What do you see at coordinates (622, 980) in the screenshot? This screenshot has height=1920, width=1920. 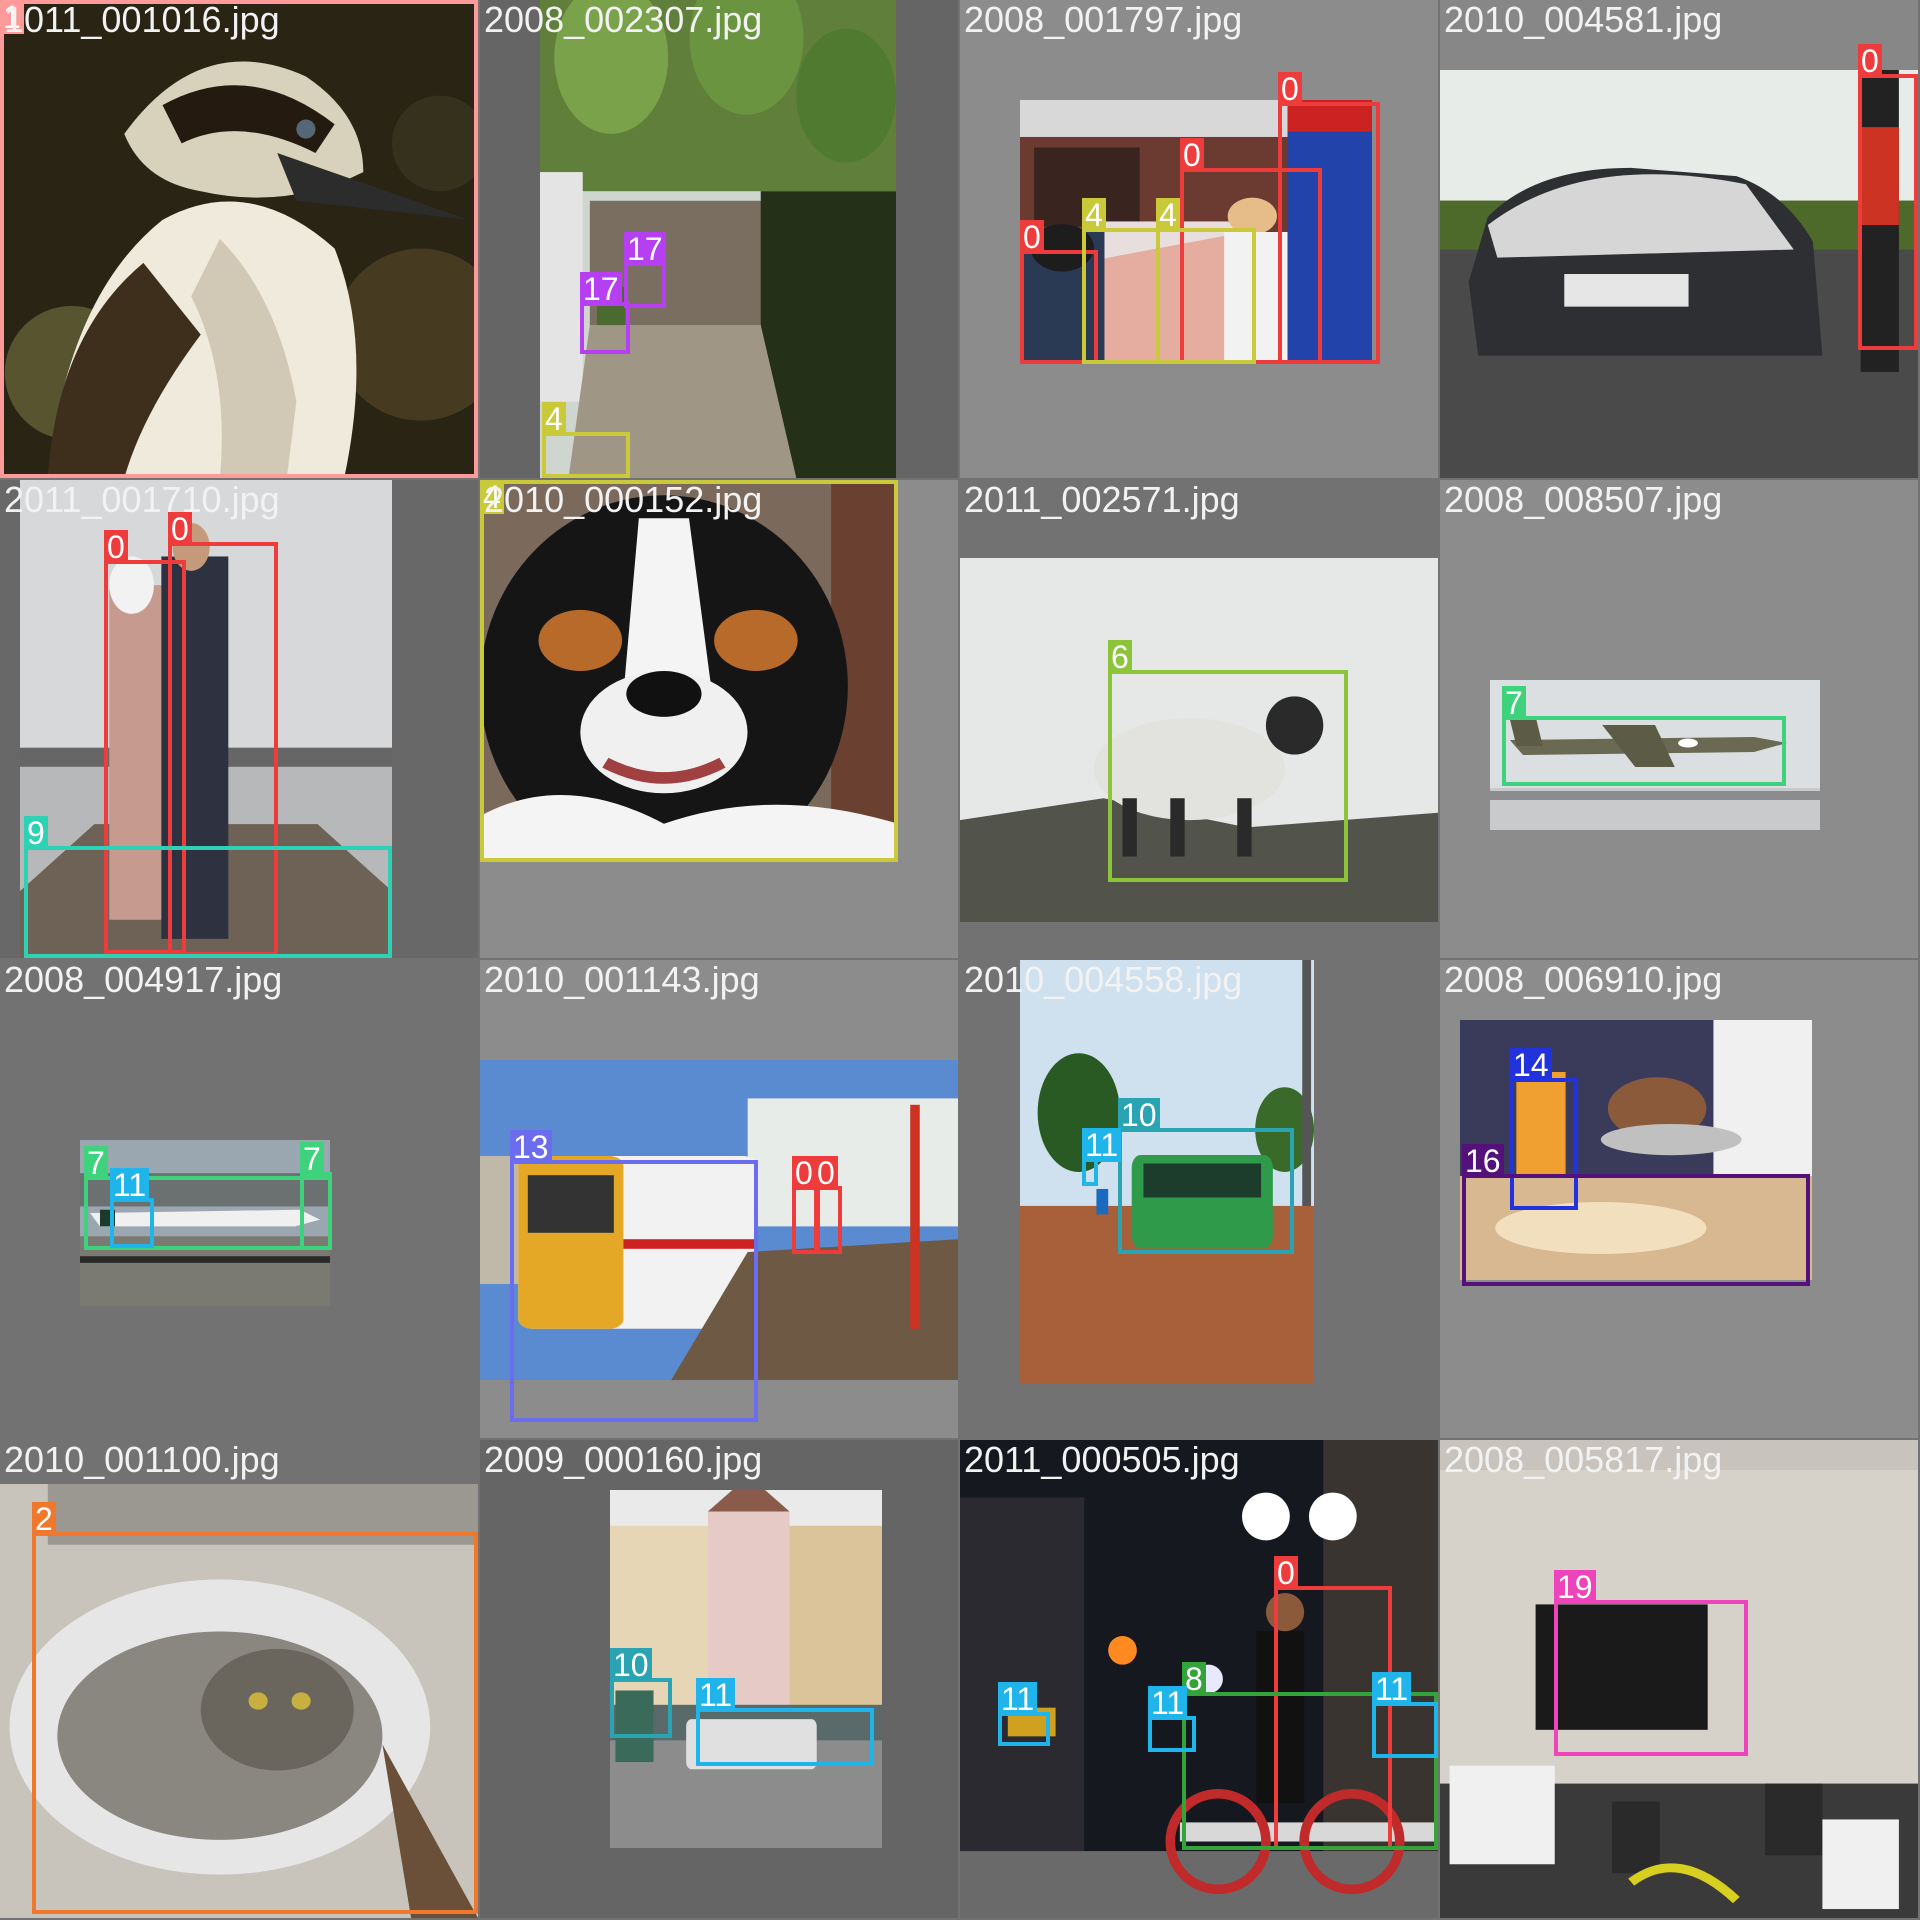 I see `filename-label: 2010_001143.jpg` at bounding box center [622, 980].